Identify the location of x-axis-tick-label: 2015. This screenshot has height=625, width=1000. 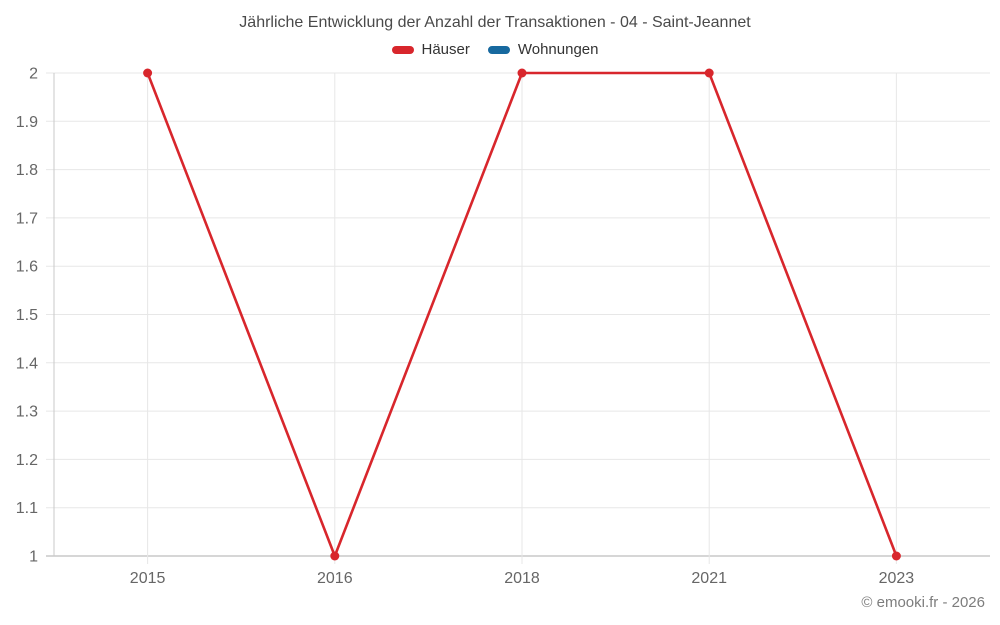
(148, 578).